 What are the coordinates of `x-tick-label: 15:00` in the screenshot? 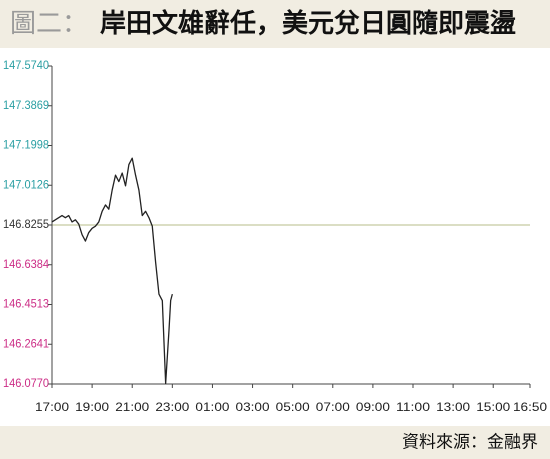 It's located at (493, 407).